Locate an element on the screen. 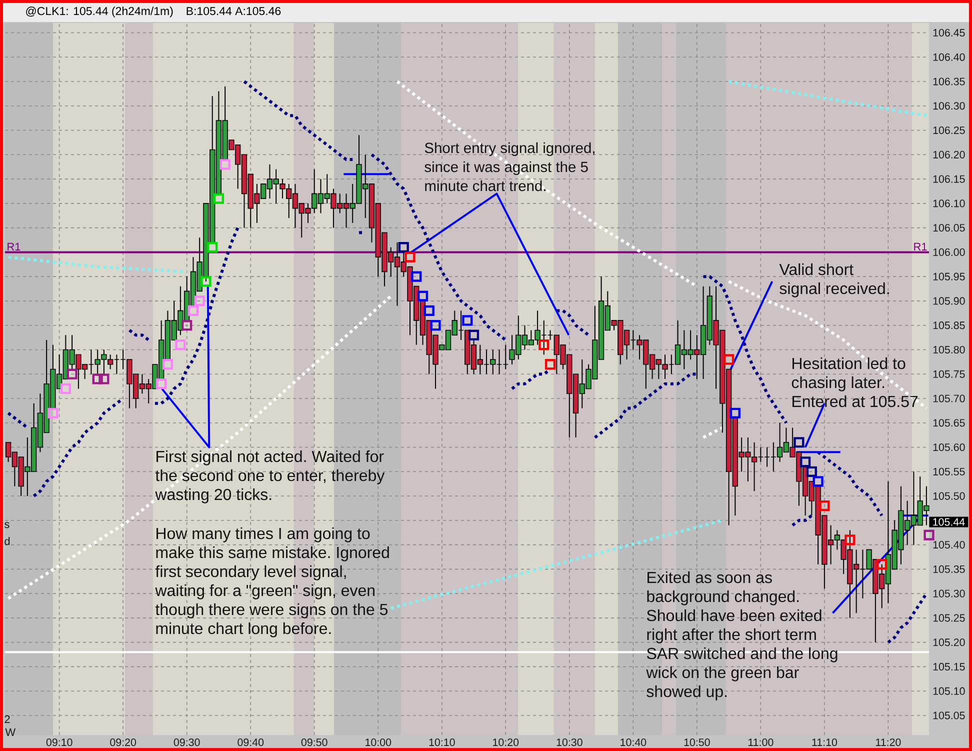 This screenshot has height=751, width=972. y-tick-label: 105.15 is located at coordinates (949, 666).